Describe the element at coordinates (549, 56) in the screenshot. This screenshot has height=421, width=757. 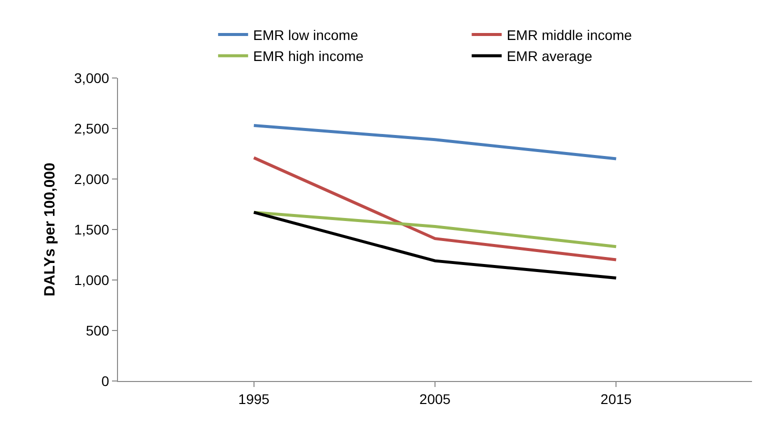
I see `legend-label: EMR average` at that location.